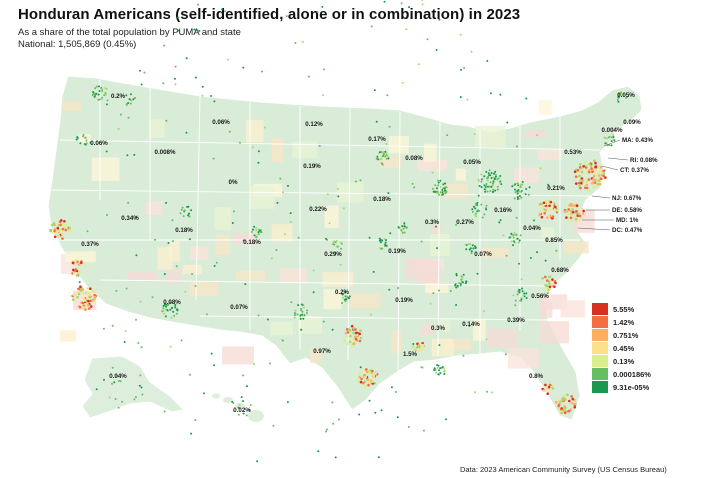 This screenshot has height=478, width=720. Describe the element at coordinates (322, 351) in the screenshot. I see `state-value-label: 0.97%` at that location.